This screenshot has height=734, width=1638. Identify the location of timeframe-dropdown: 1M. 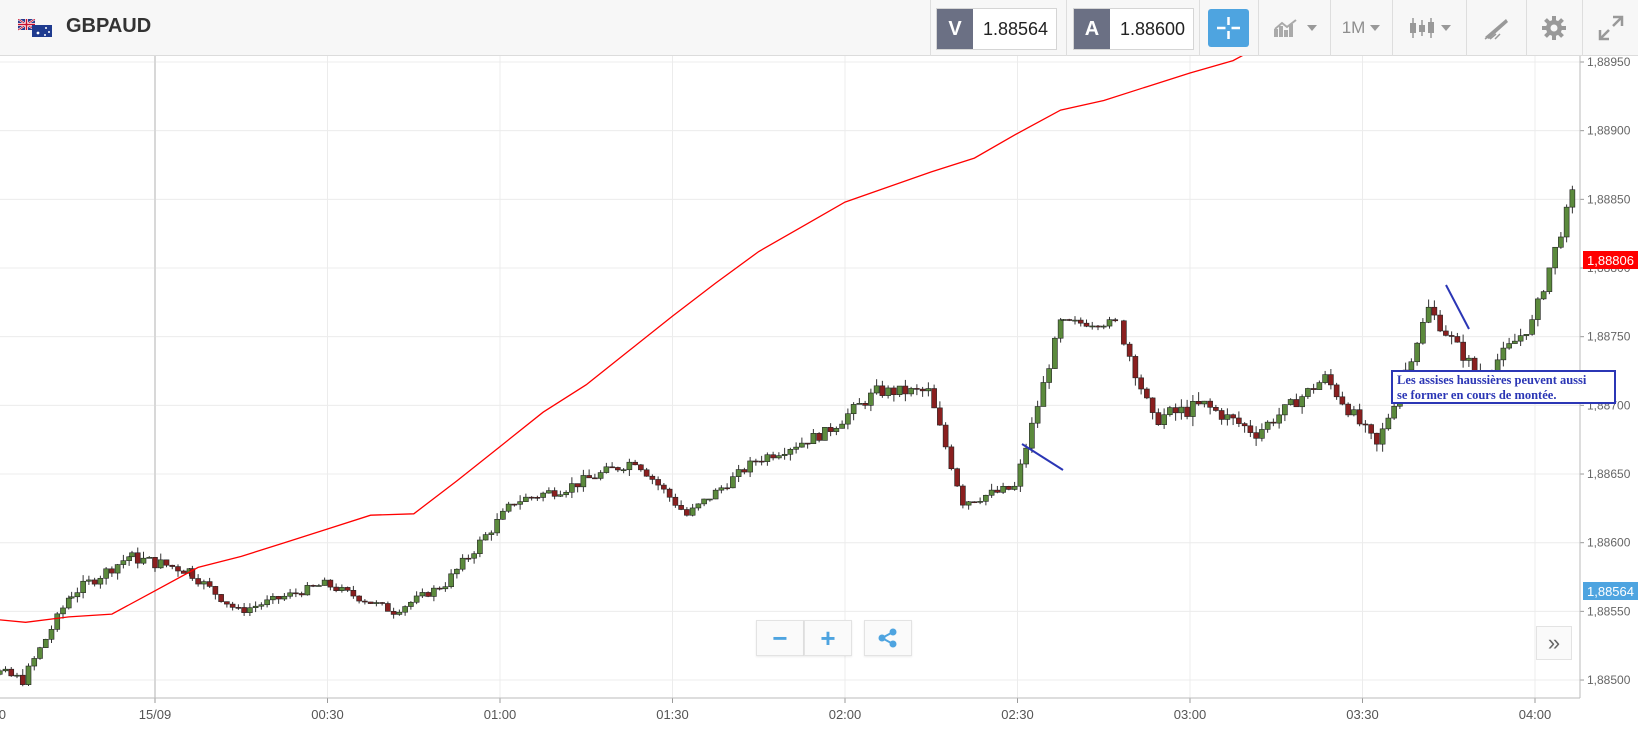
(1361, 28).